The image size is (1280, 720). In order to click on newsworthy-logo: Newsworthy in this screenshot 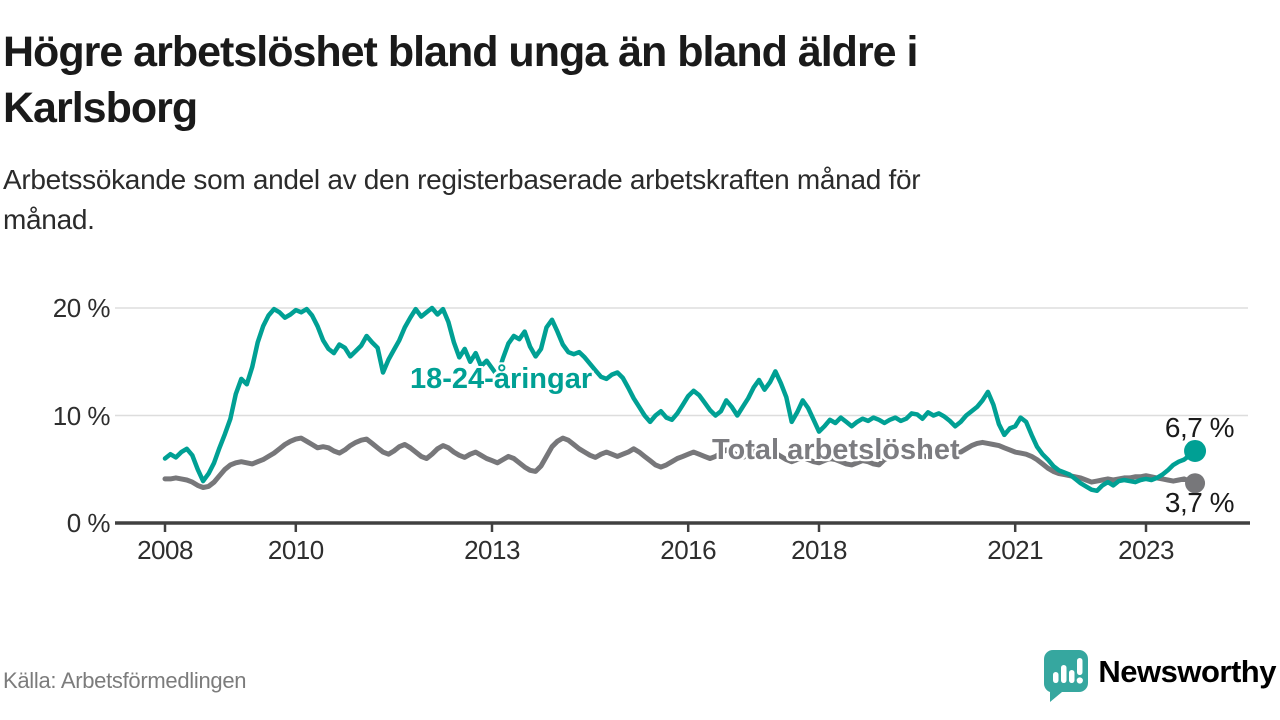, I will do `click(1159, 675)`.